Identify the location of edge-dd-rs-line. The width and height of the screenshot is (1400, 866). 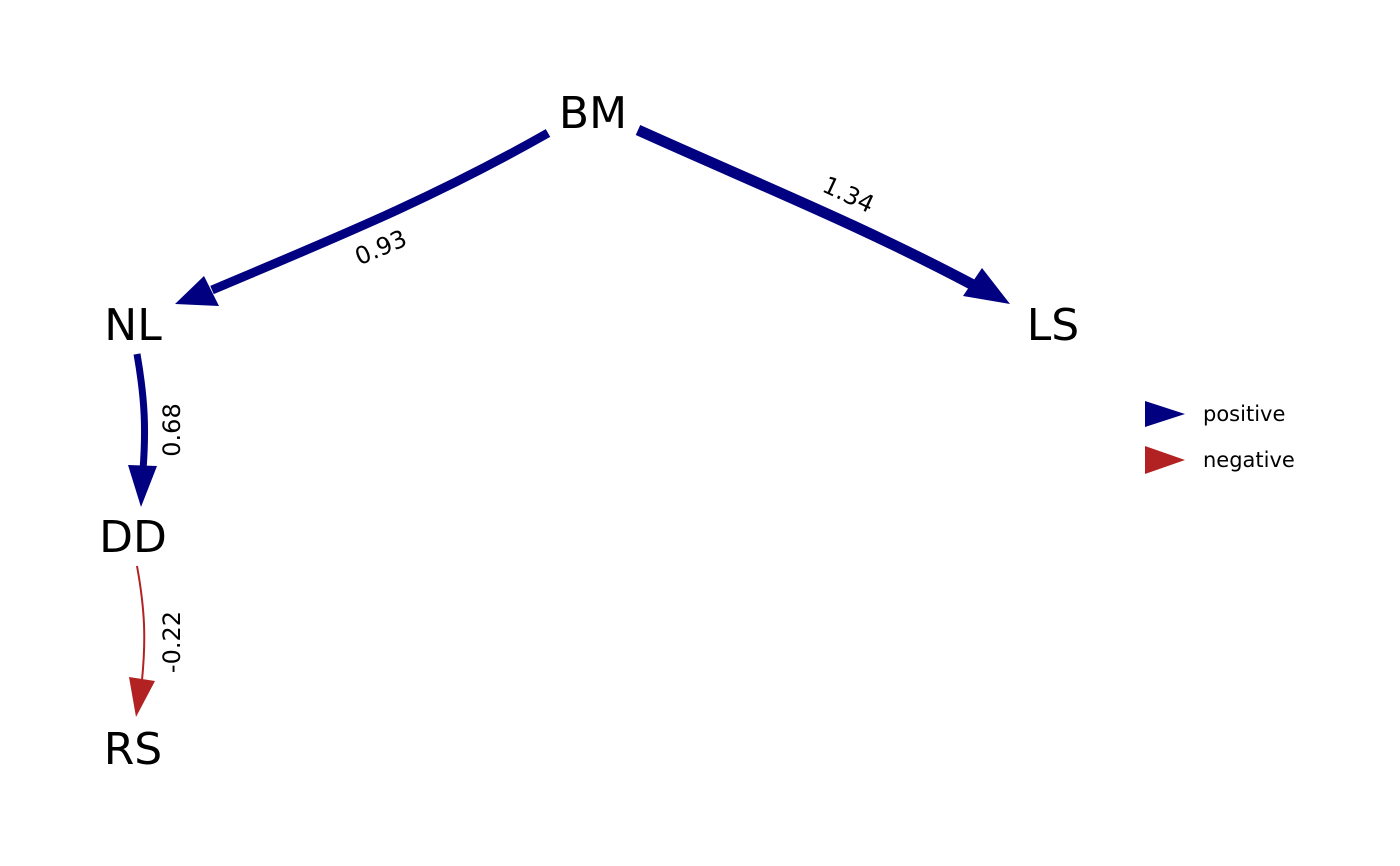
(141, 623).